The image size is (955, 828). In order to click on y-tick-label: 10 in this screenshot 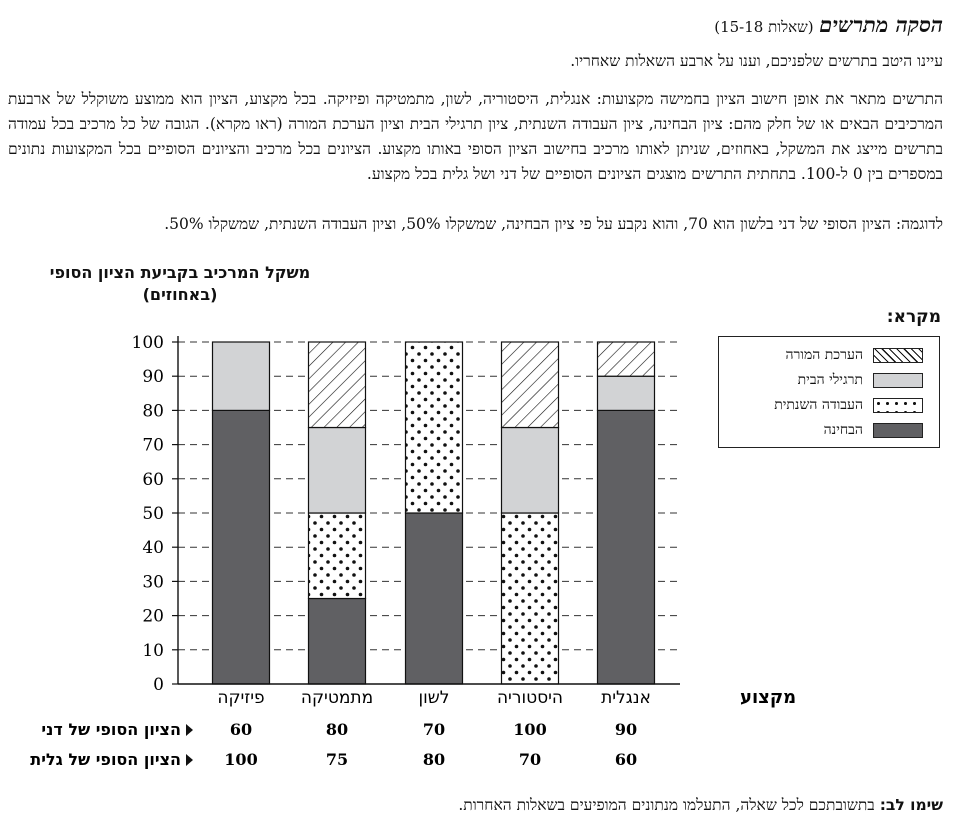, I will do `click(153, 651)`.